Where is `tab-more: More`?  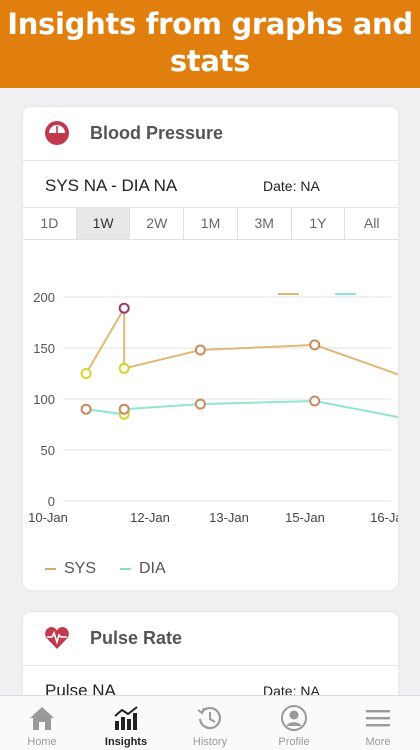
tab-more: More is located at coordinates (378, 723).